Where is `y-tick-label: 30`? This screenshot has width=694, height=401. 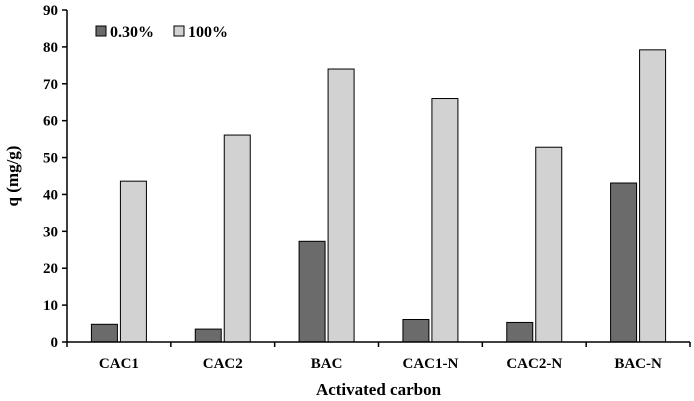 y-tick-label: 30 is located at coordinates (50, 232).